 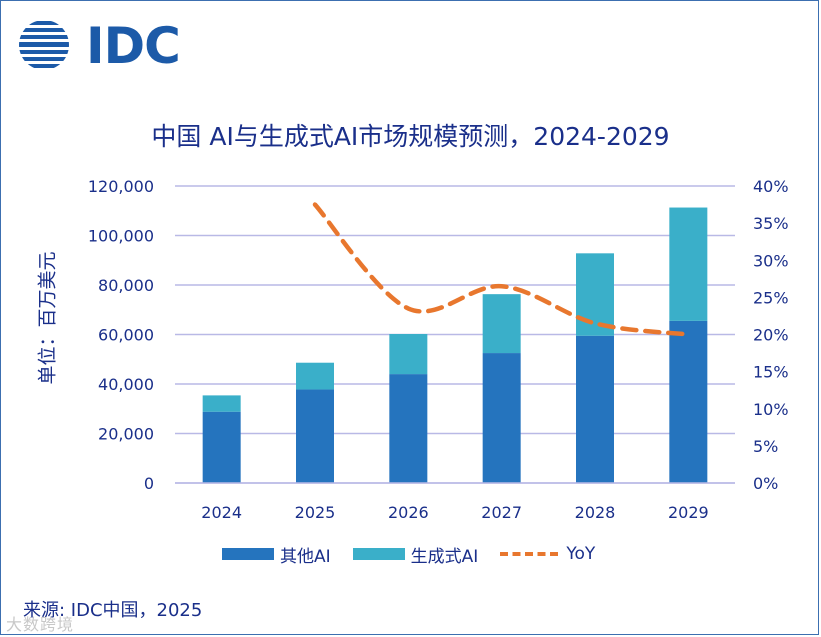 What do you see at coordinates (581, 554) in the screenshot?
I see `legend-label-yoy: YoY` at bounding box center [581, 554].